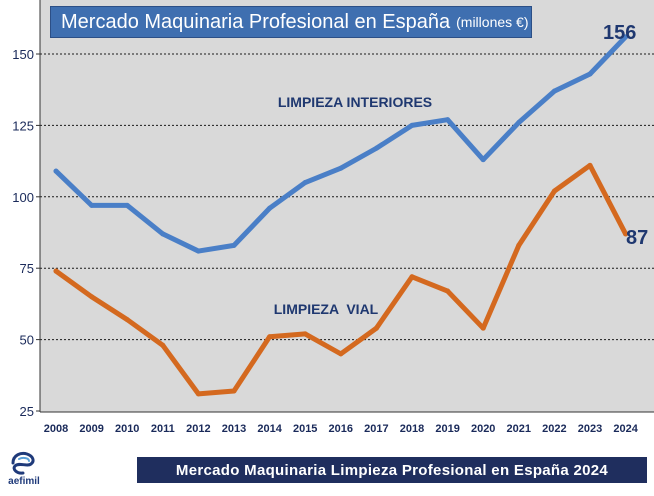  I want to click on x-tick-label: 2013, so click(234, 429).